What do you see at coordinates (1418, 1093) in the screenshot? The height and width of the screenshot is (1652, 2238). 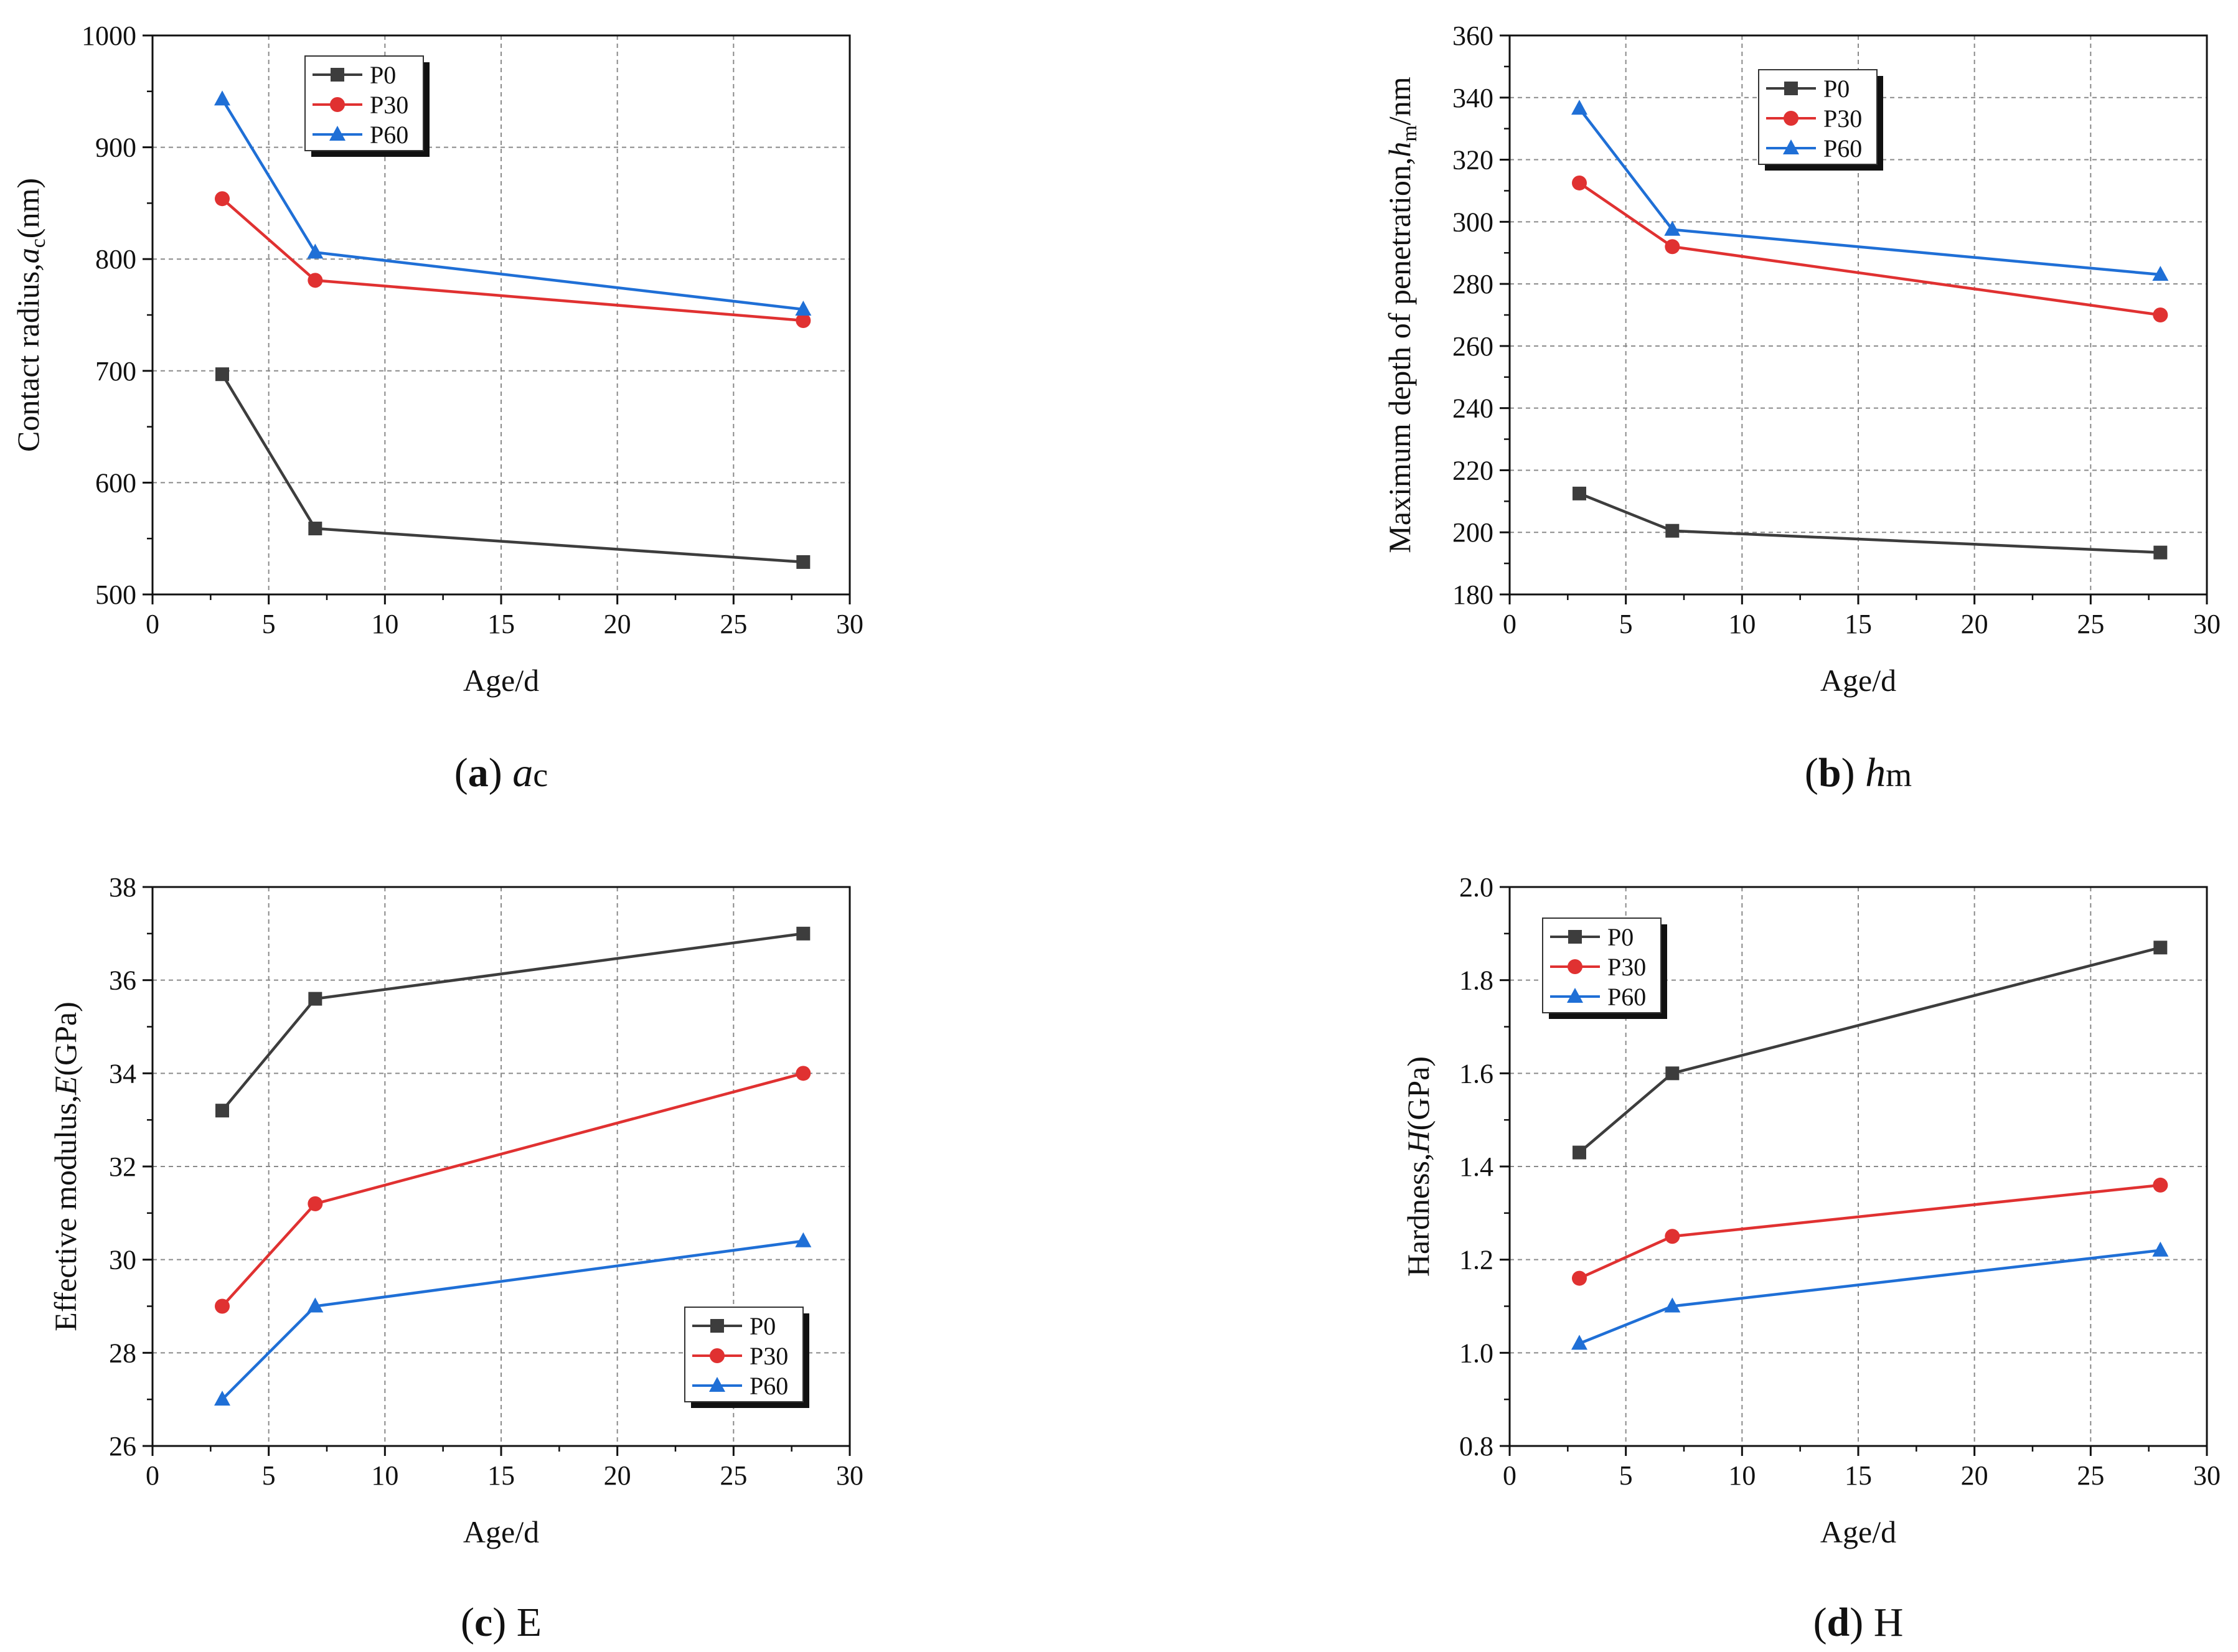 I see `y-axis-title-suffix: (GPa)` at bounding box center [1418, 1093].